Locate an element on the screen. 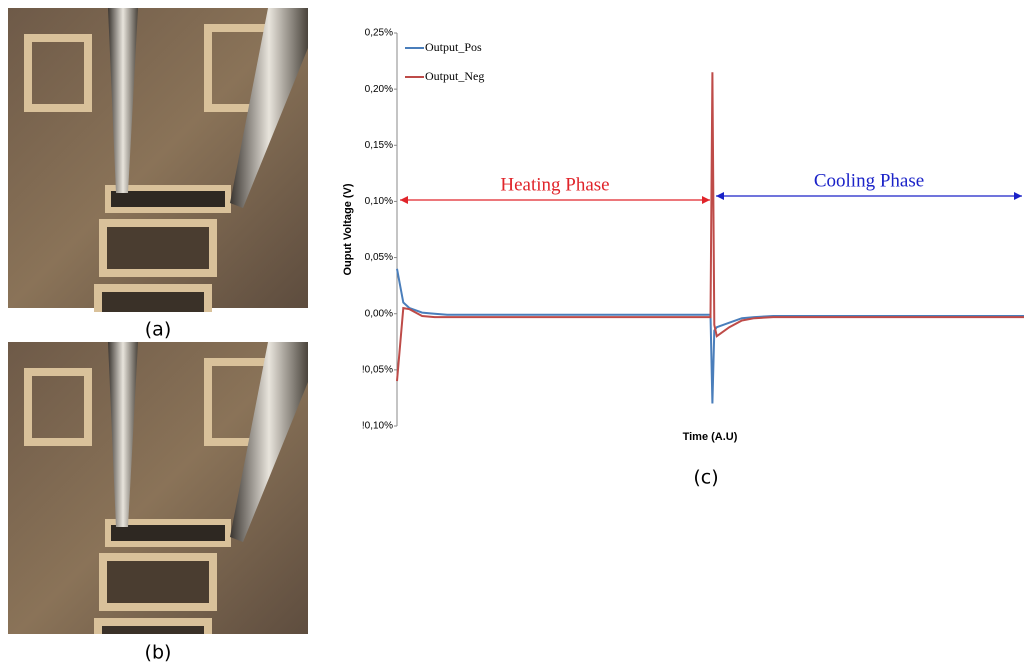 Image resolution: width=1024 pixels, height=672 pixels. annotation: Heating Phase is located at coordinates (554, 184).